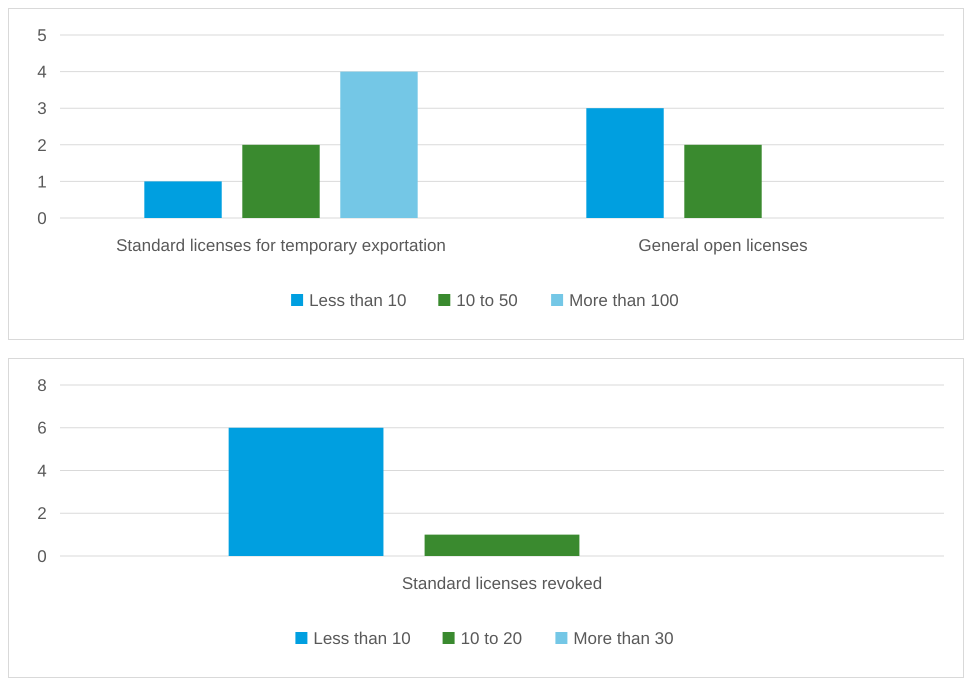 The height and width of the screenshot is (678, 964). What do you see at coordinates (491, 638) in the screenshot?
I see `legend-label: 10 to 20` at bounding box center [491, 638].